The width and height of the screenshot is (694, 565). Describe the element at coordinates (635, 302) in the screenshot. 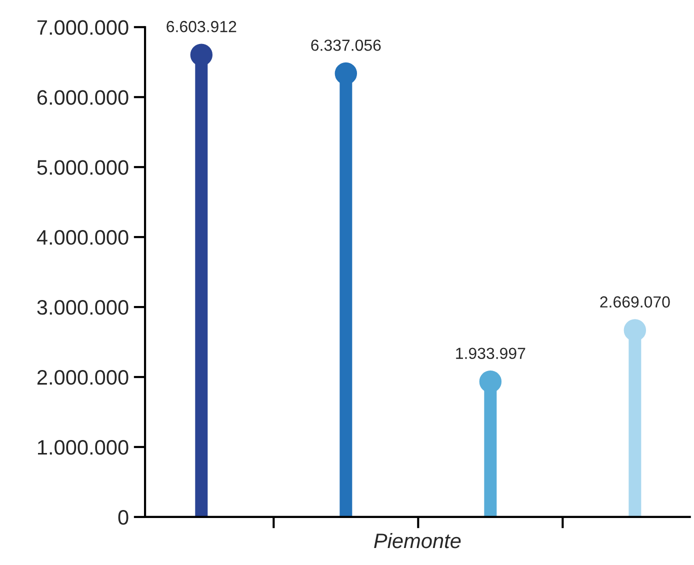

I see `data-label: 2.669.070` at that location.